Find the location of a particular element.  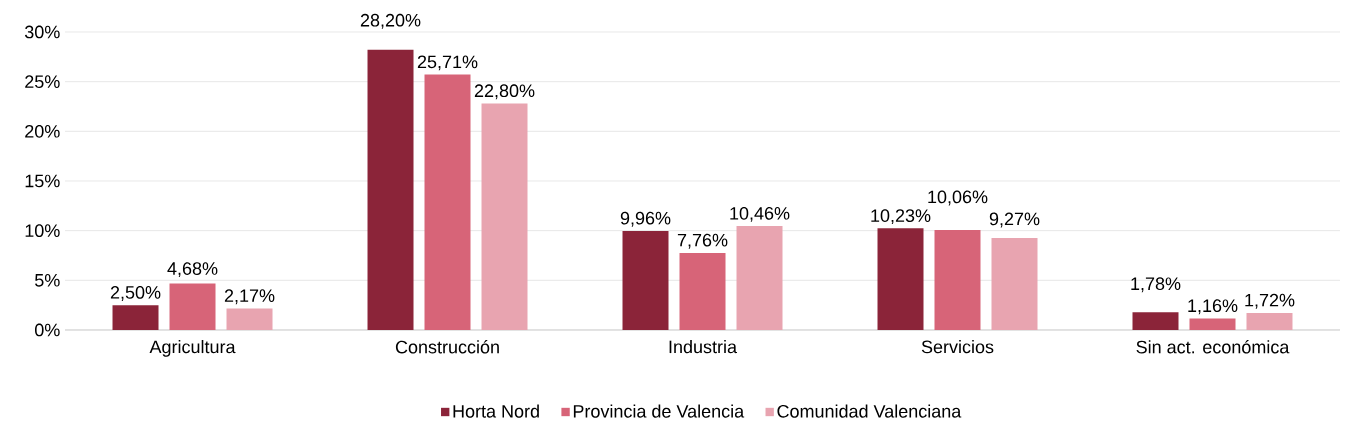

x-tick-label: Sin act. económica is located at coordinates (1213, 347).